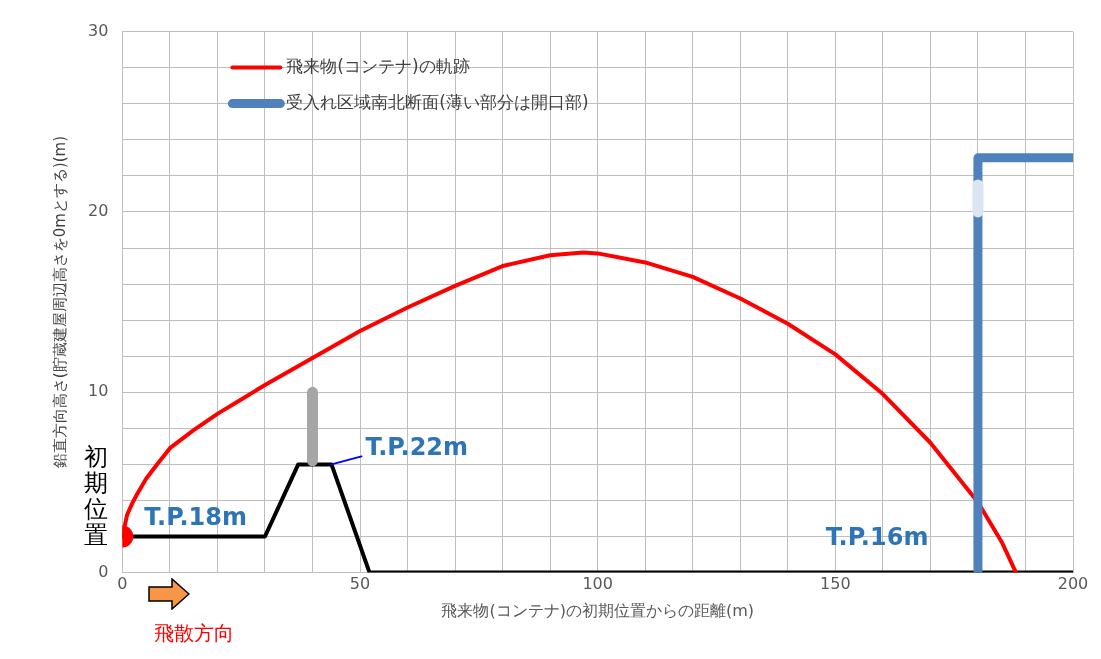  Describe the element at coordinates (1073, 584) in the screenshot. I see `x-tick-label: 200` at that location.